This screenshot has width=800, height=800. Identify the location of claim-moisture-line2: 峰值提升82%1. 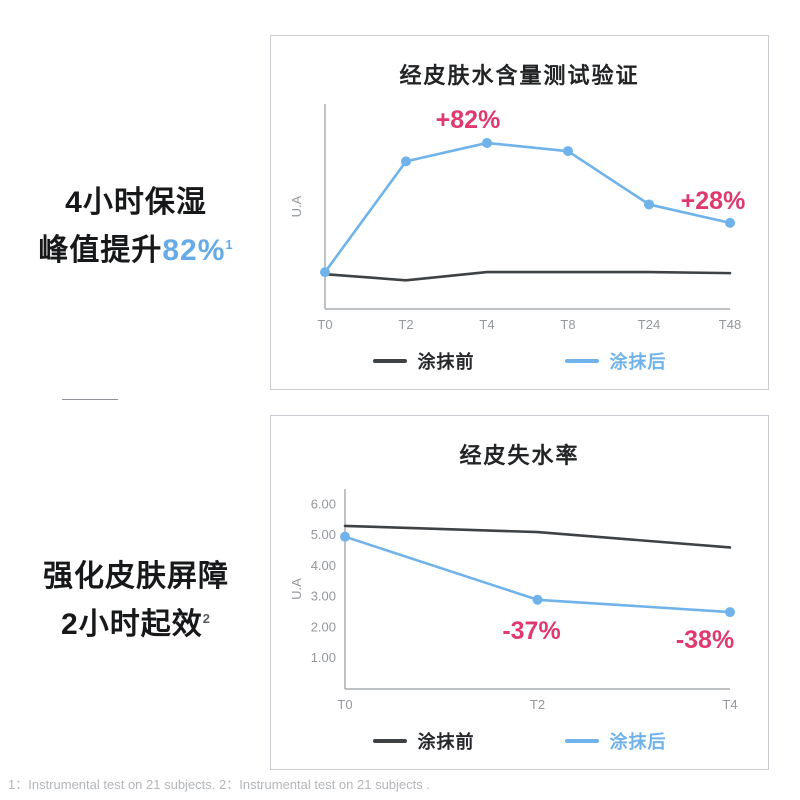
(136, 248).